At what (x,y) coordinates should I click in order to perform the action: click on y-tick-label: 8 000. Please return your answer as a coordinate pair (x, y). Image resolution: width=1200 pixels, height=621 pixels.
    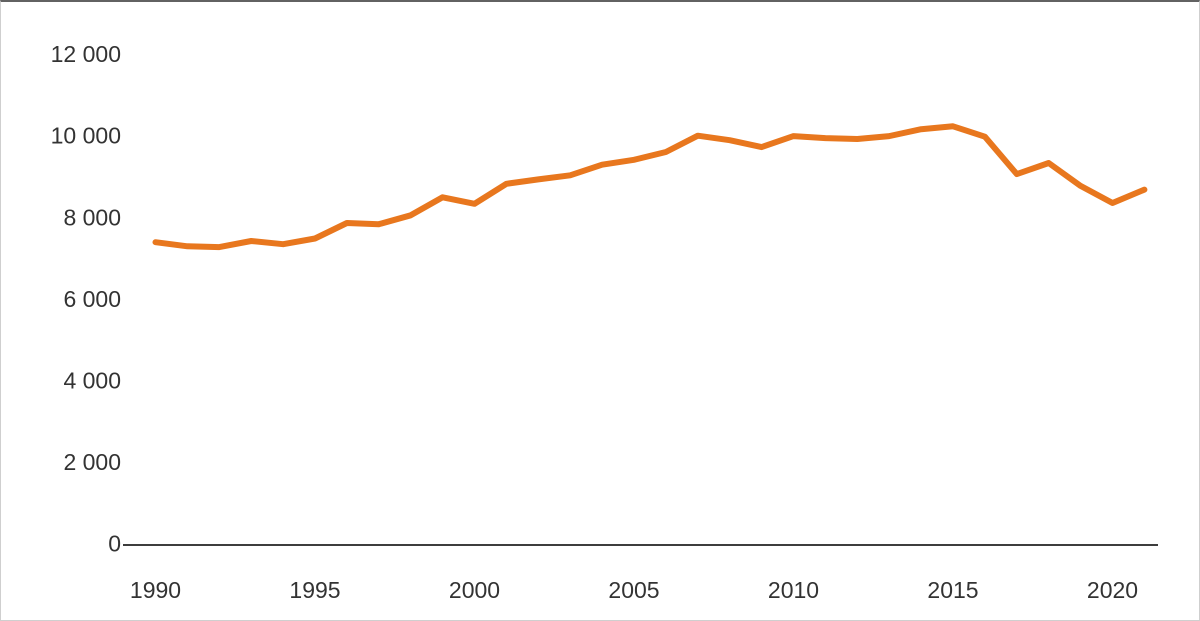
    Looking at the image, I should click on (92, 217).